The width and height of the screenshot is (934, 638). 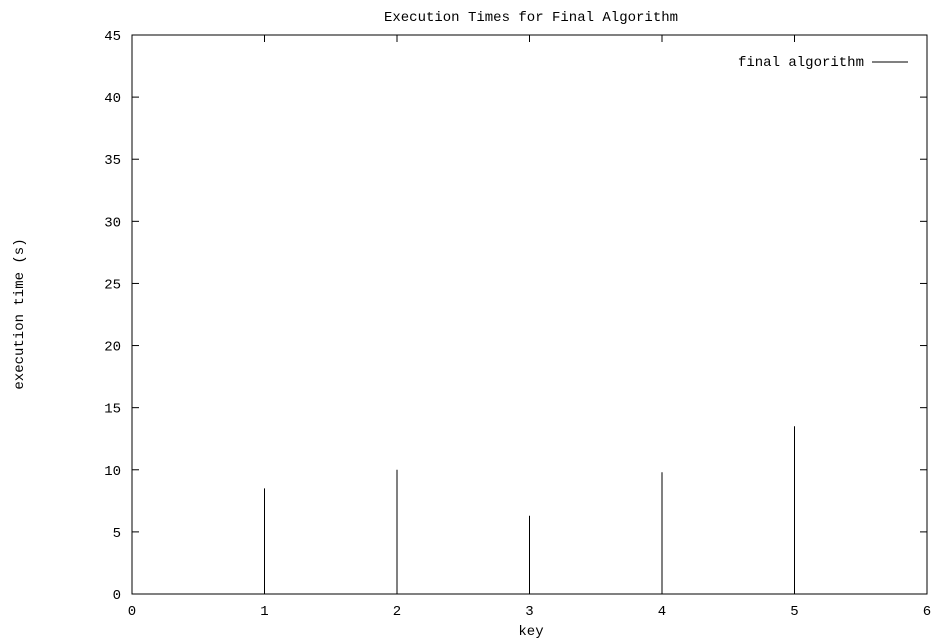 What do you see at coordinates (662, 612) in the screenshot?
I see `x-tick-label: 4` at bounding box center [662, 612].